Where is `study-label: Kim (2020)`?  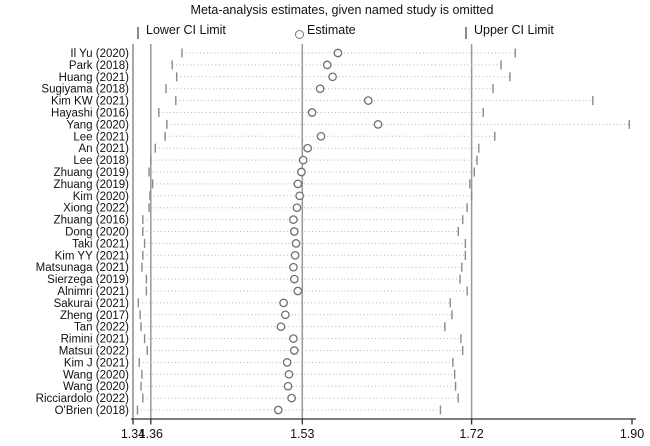
study-label: Kim (2020) is located at coordinates (101, 197).